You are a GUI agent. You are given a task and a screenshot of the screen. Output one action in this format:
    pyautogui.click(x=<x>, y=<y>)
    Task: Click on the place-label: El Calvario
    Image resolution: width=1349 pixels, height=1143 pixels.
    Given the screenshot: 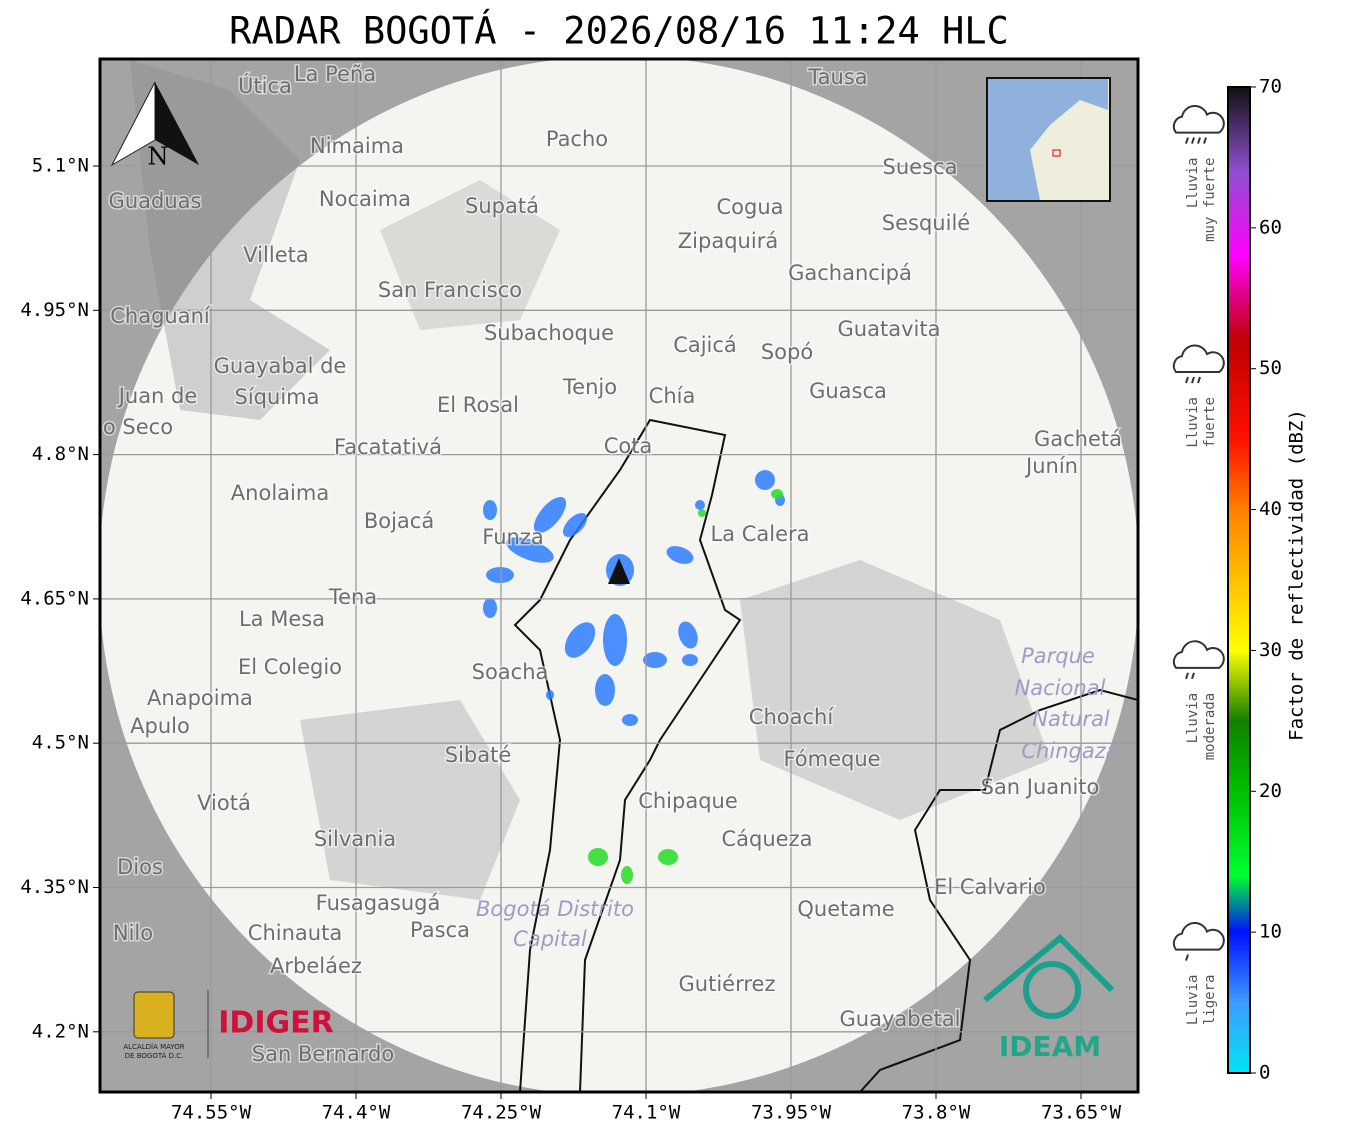 What is the action you would take?
    pyautogui.click(x=990, y=887)
    